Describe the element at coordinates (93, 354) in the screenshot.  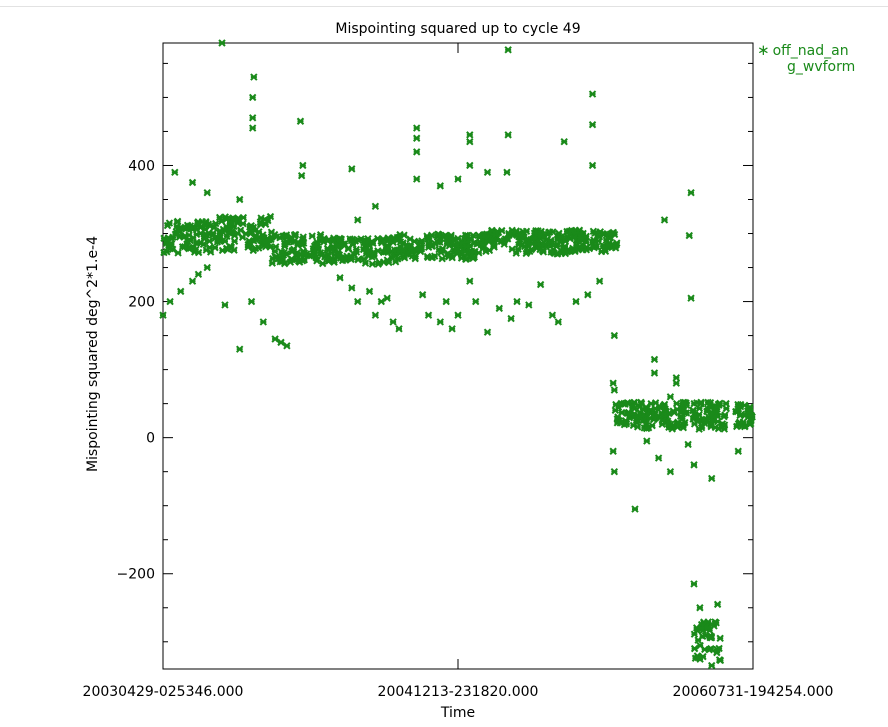
I see `y-axis-label: Mispointing squared deg^2*1.e-4` at that location.